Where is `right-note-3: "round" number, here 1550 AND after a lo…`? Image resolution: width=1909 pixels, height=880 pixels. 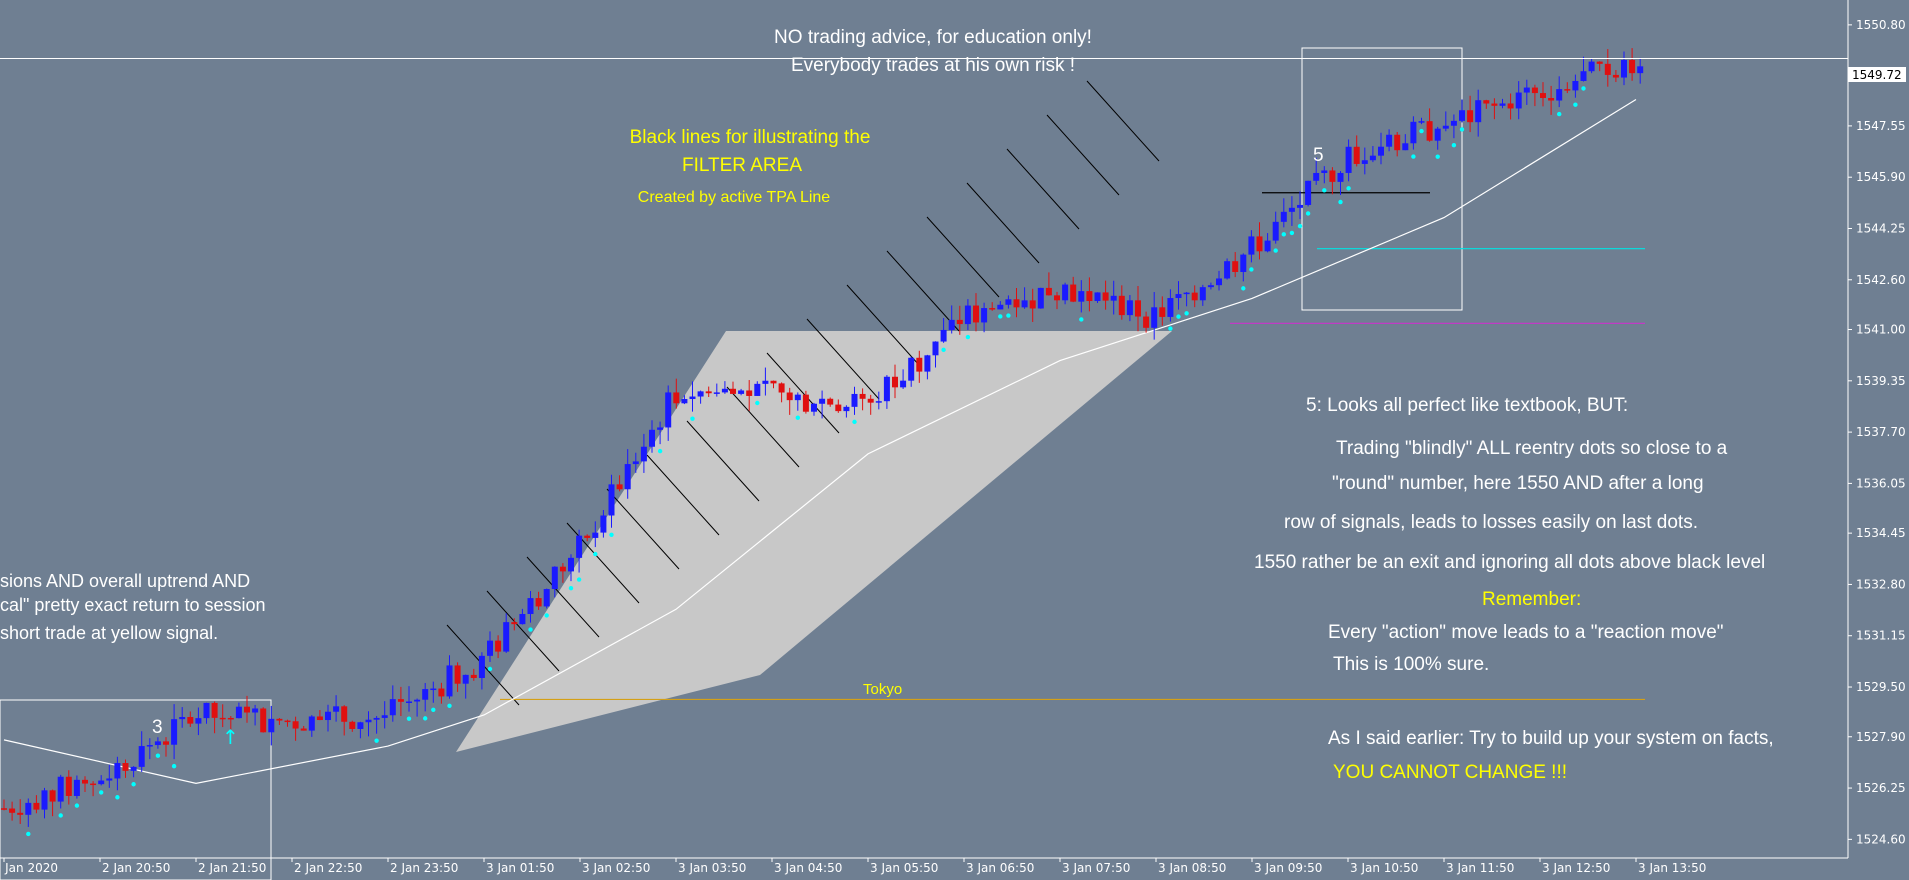
right-note-3: "round" number, here 1550 AND after a lo… is located at coordinates (1518, 483).